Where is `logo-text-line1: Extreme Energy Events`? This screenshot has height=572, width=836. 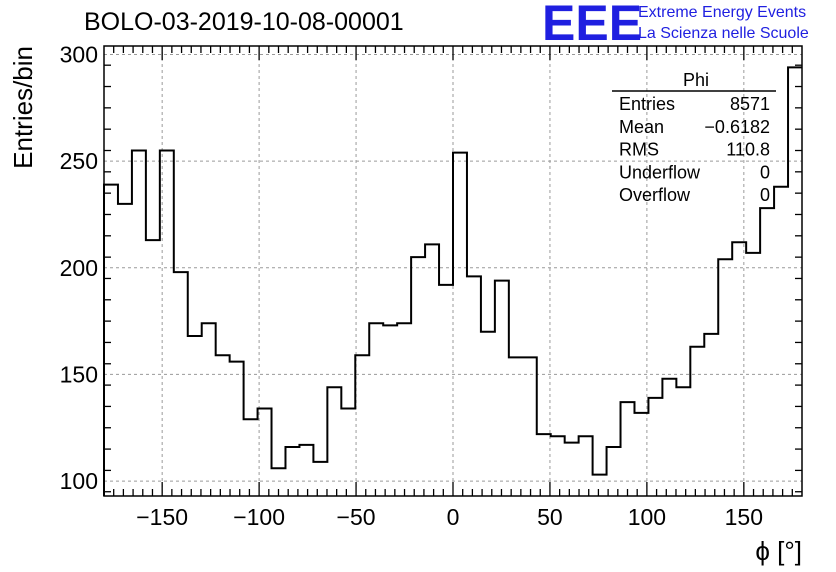 logo-text-line1: Extreme Energy Events is located at coordinates (722, 12).